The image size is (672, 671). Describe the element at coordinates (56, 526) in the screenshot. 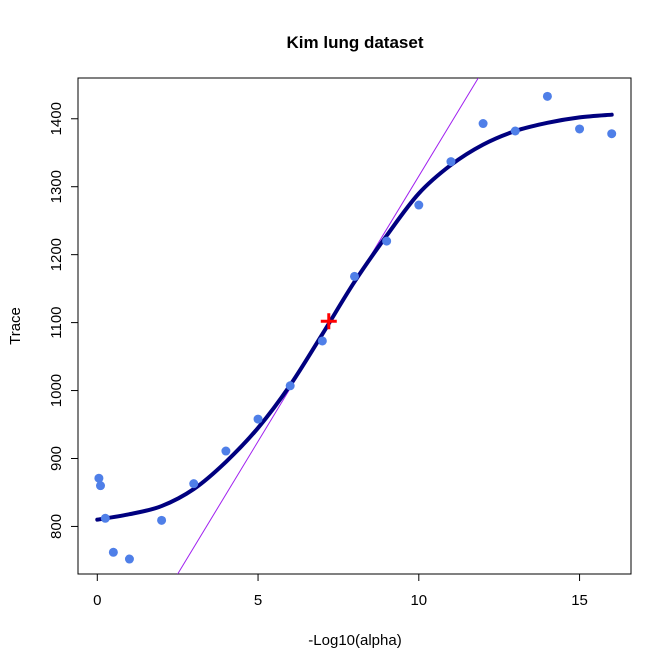

I see `y-tick-label-0: 800` at that location.